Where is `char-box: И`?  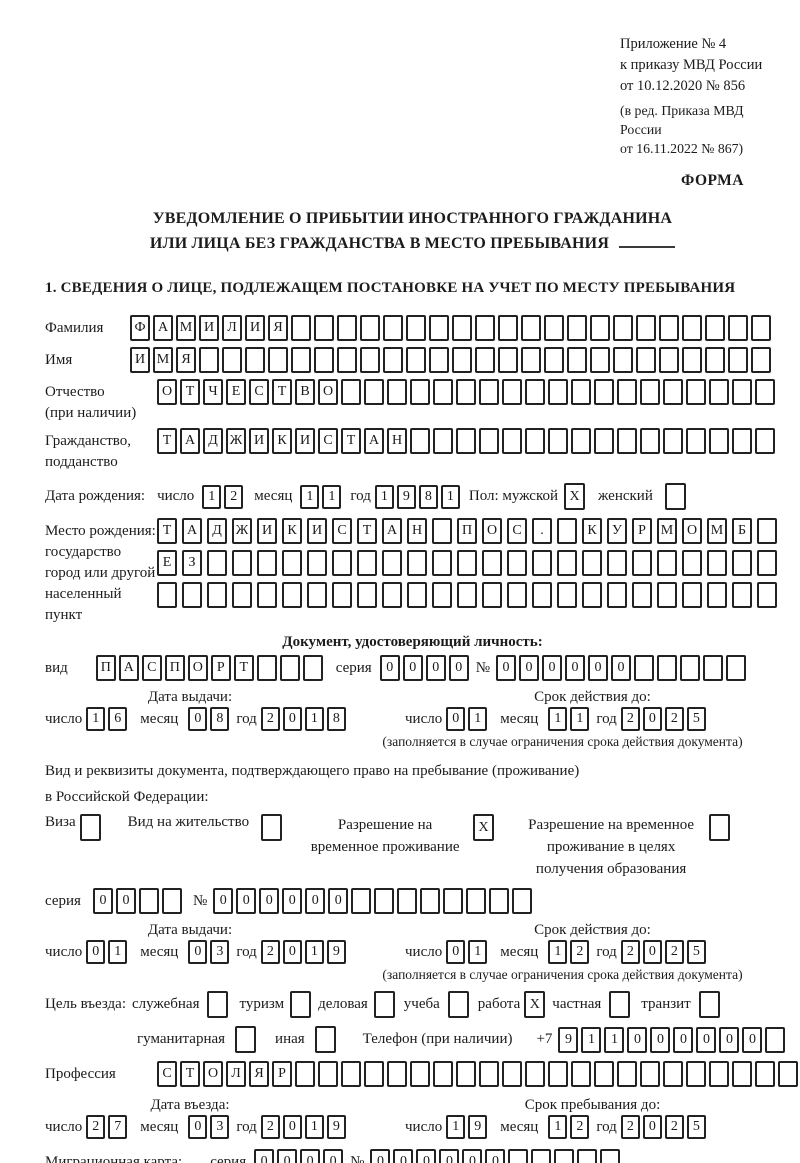
char-box: И is located at coordinates (140, 360).